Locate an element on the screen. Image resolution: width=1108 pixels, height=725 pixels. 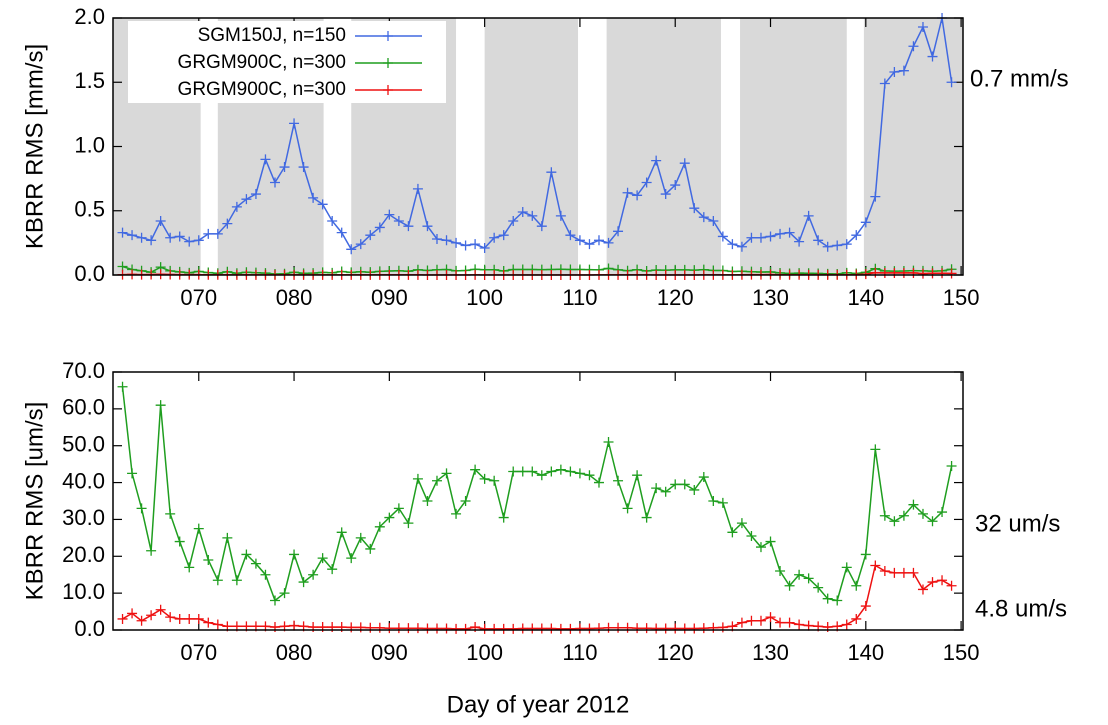
y-tick-label: 0.0 is located at coordinates (89, 628).